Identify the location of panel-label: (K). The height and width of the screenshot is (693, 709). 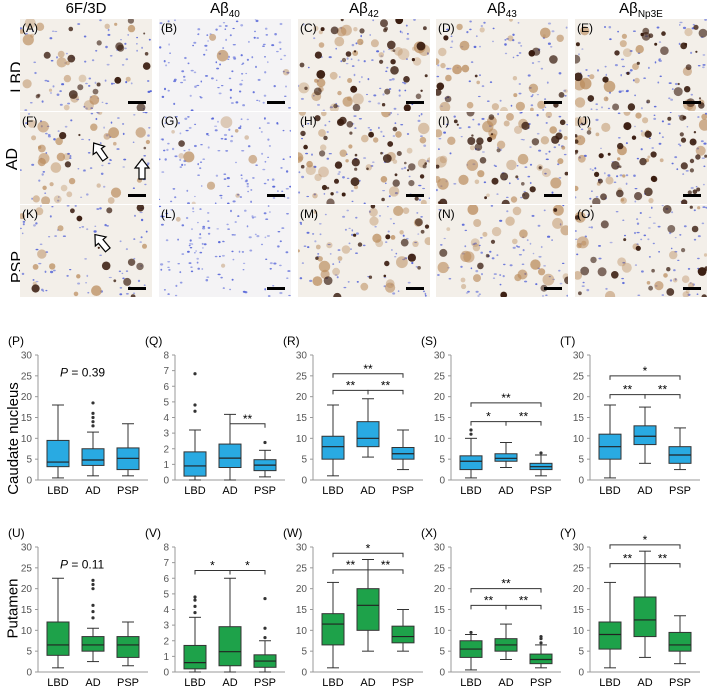
(30, 214).